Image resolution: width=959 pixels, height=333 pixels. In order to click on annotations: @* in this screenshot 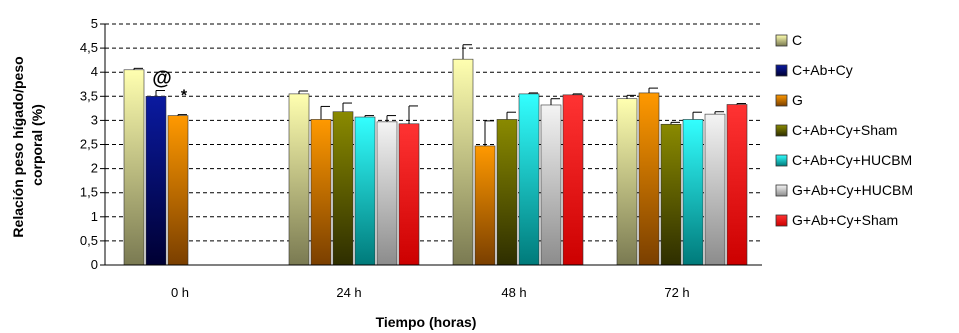, I will do `click(170, 86)`.